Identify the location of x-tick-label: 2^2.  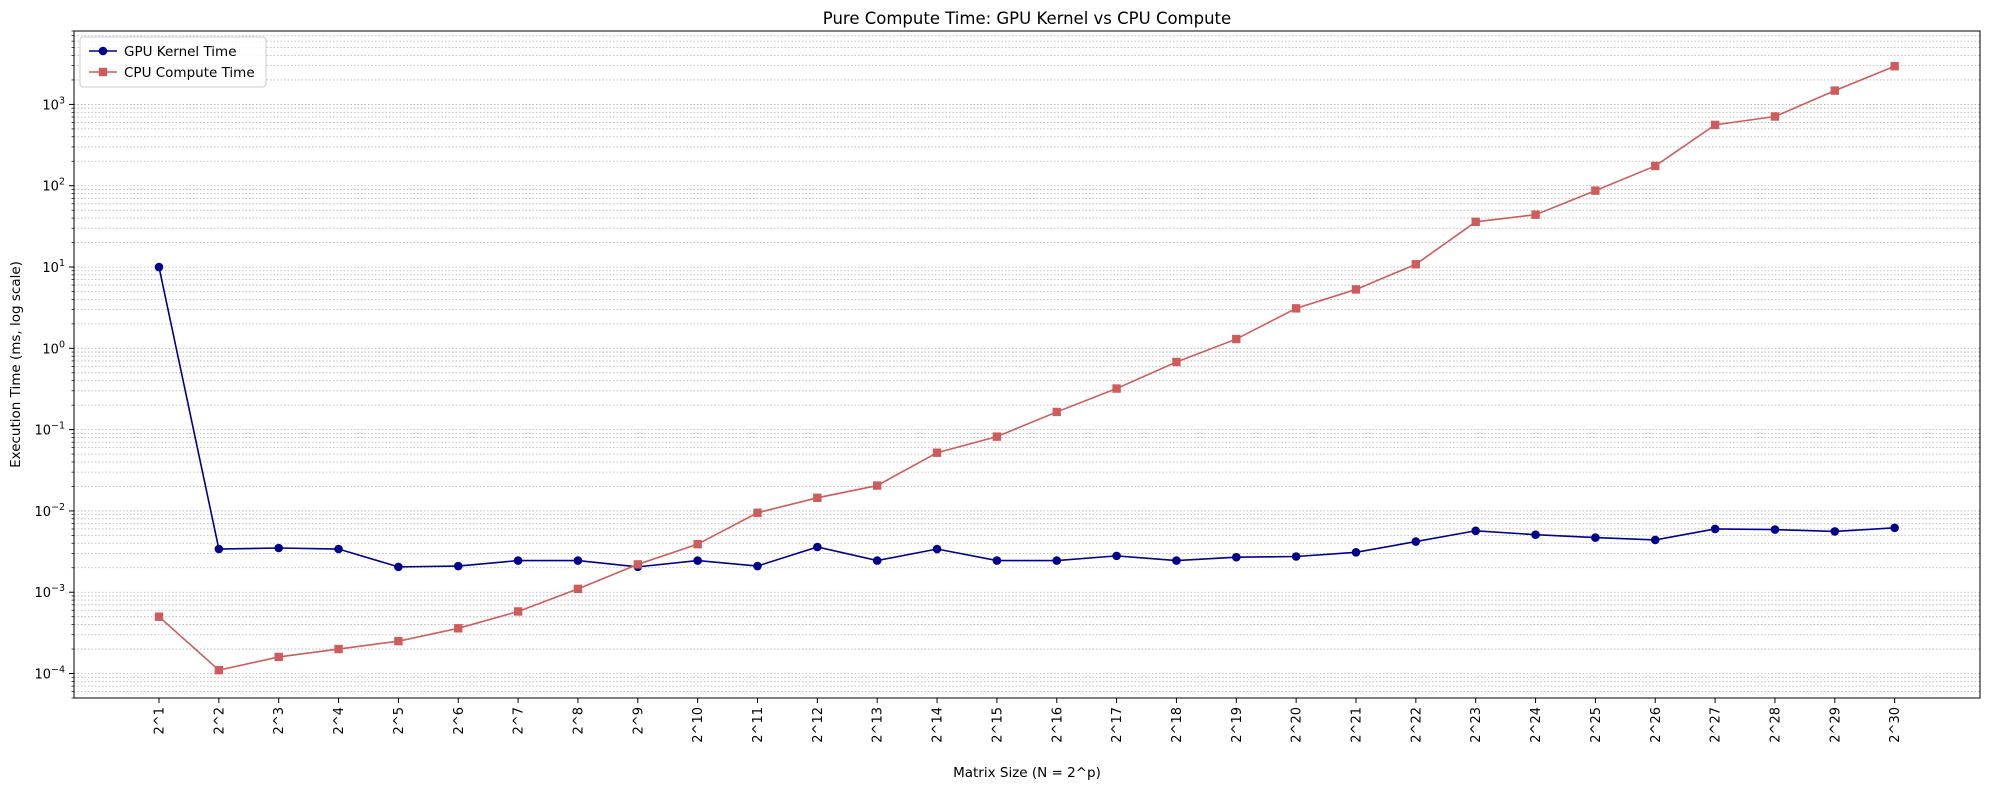
(219, 720).